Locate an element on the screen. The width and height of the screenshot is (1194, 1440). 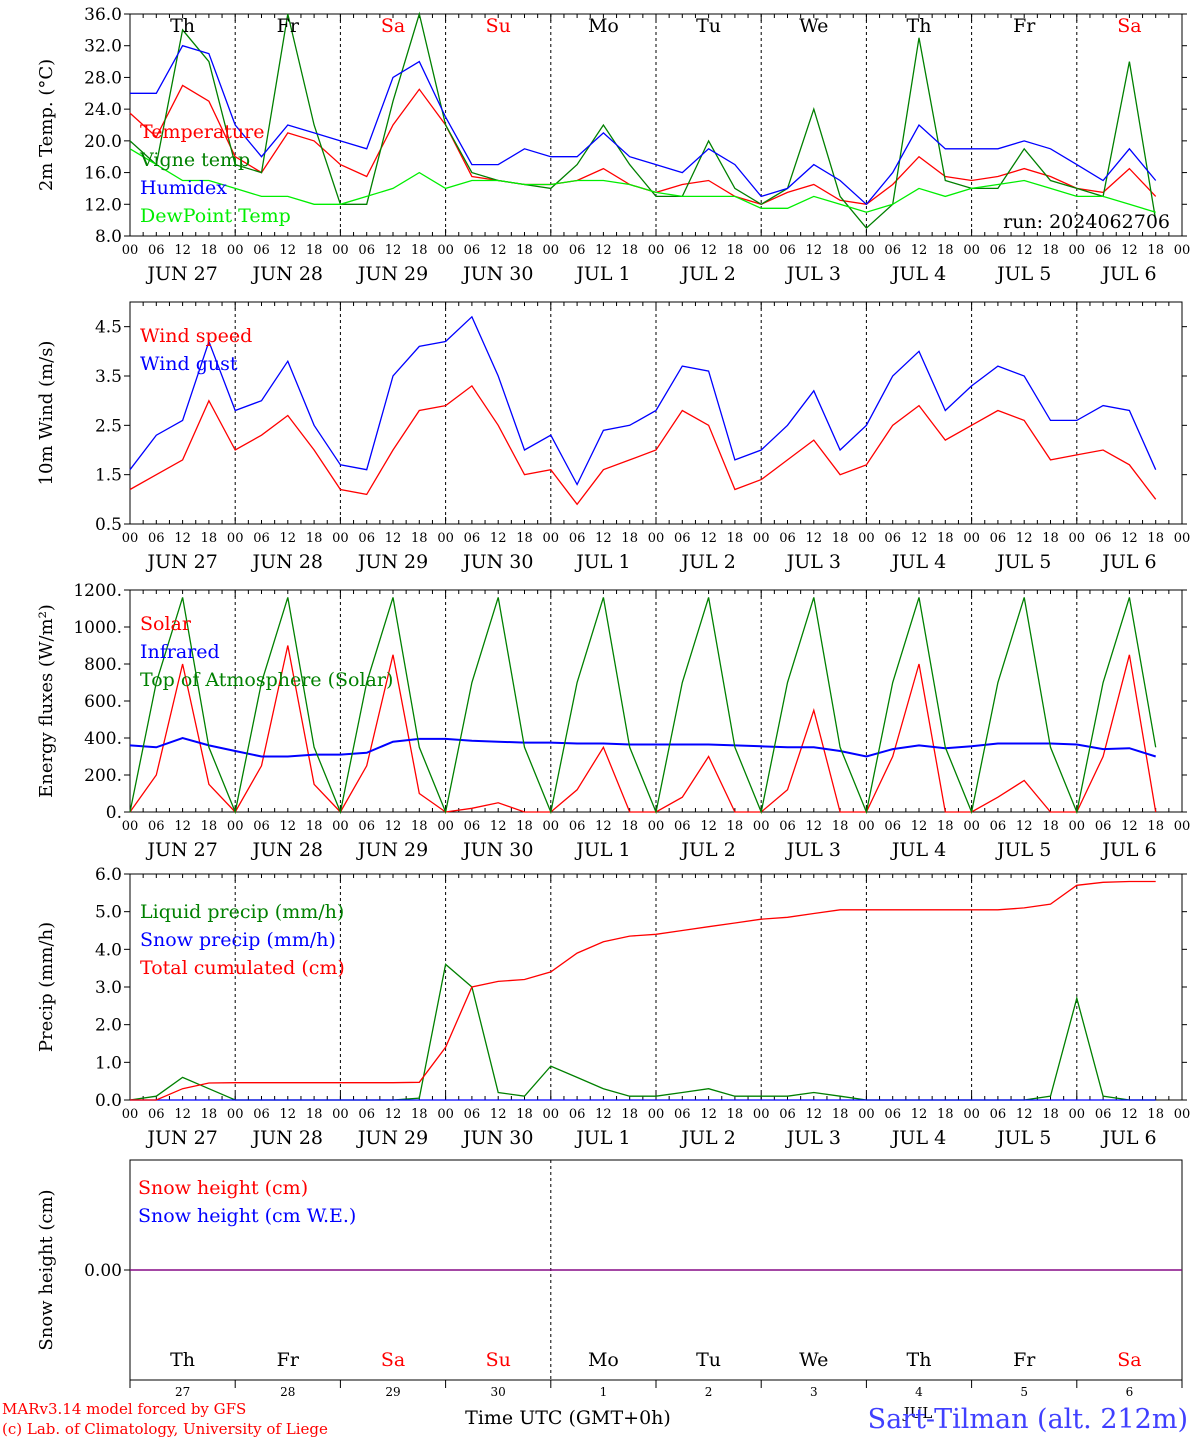
series-line-total-cumulated-cm- is located at coordinates (643, 990).